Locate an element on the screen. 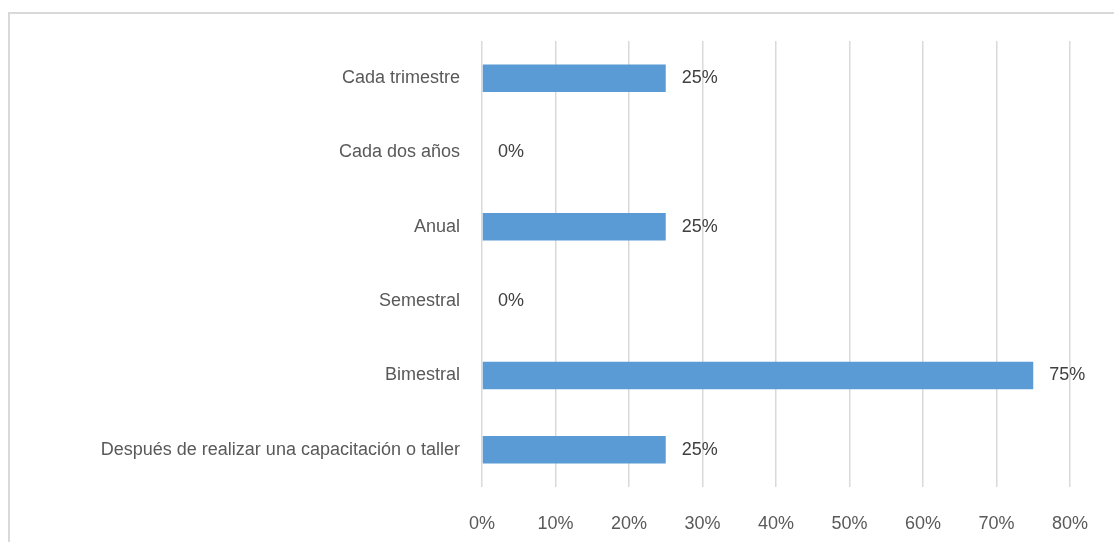 This screenshot has width=1114, height=542. x-tick-label: 40% is located at coordinates (776, 522).